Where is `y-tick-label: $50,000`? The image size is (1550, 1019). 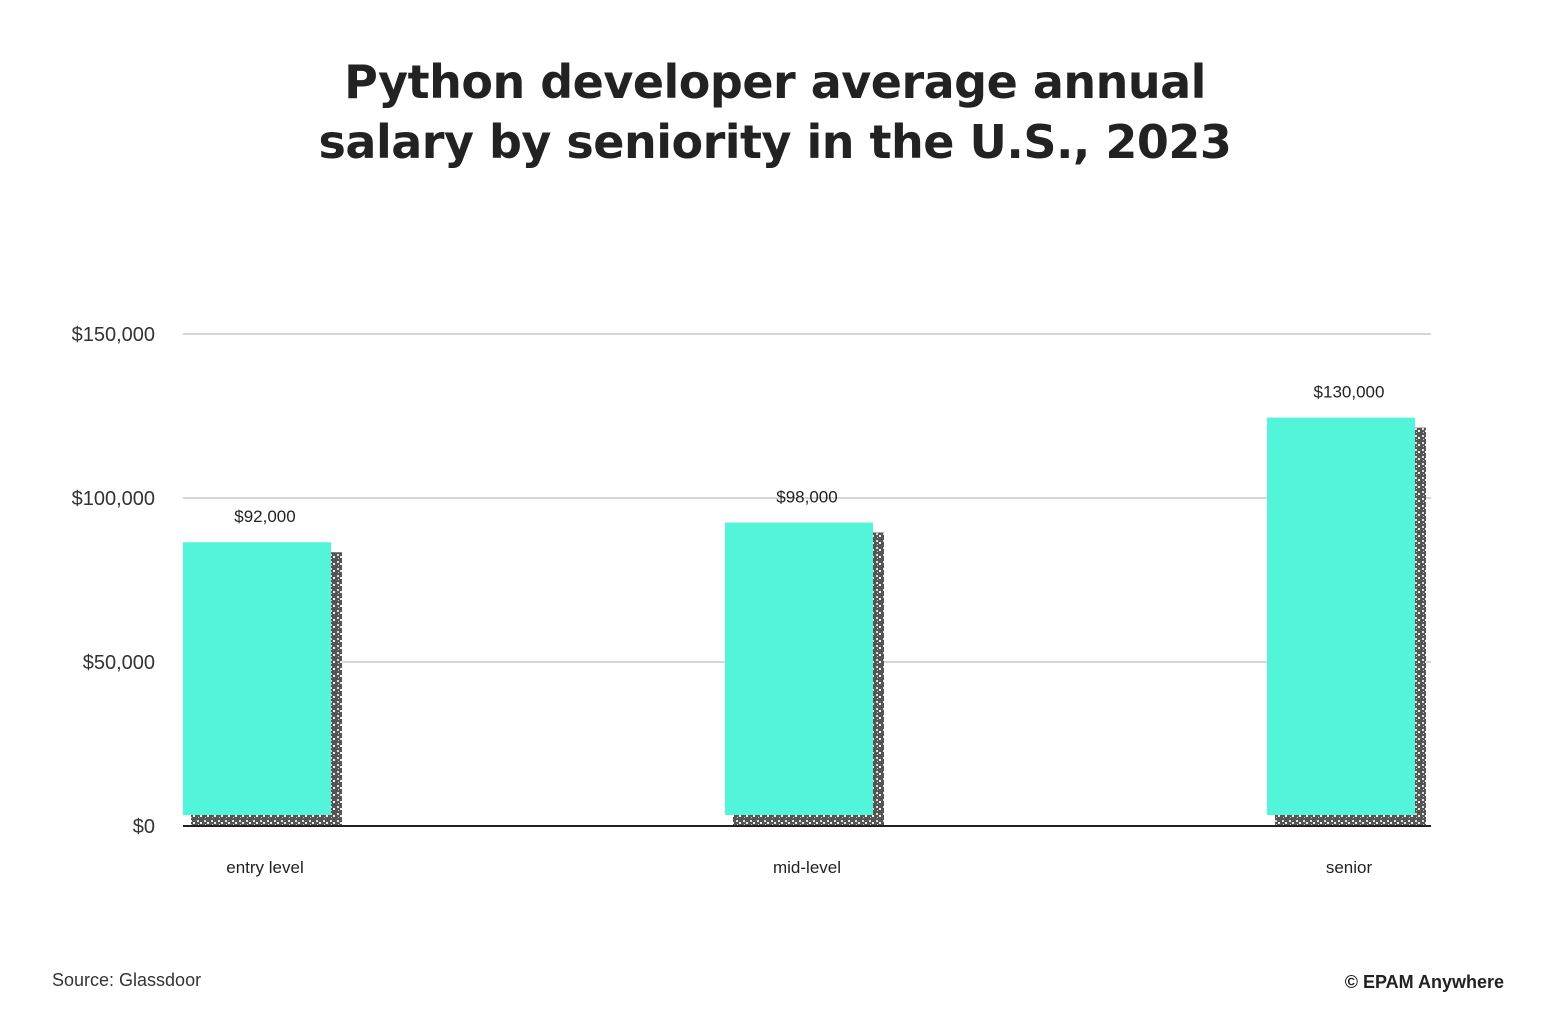
y-tick-label: $50,000 is located at coordinates (119, 663).